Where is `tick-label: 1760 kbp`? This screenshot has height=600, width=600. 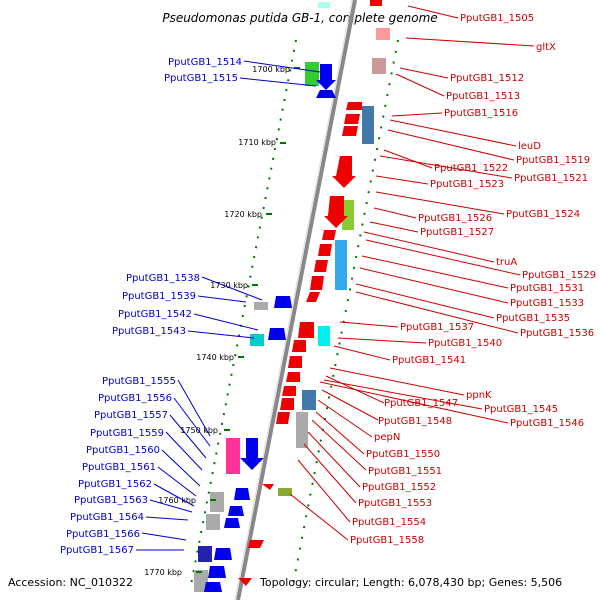
tick-label: 1760 kbp is located at coordinates (177, 500).